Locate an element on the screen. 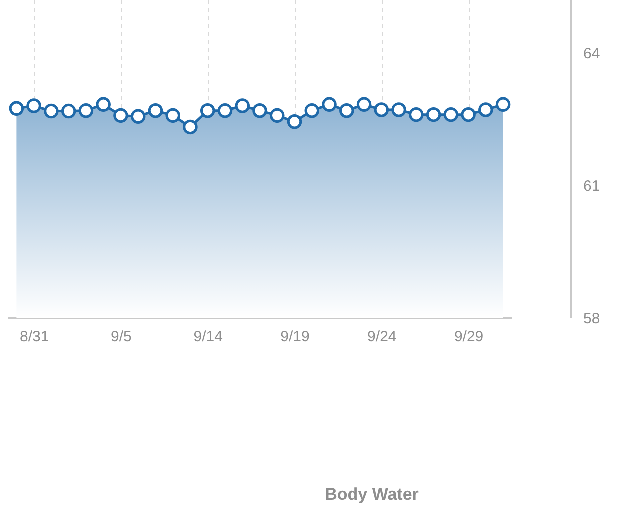 The height and width of the screenshot is (505, 637). x-tick-label: 9/24 is located at coordinates (382, 337).